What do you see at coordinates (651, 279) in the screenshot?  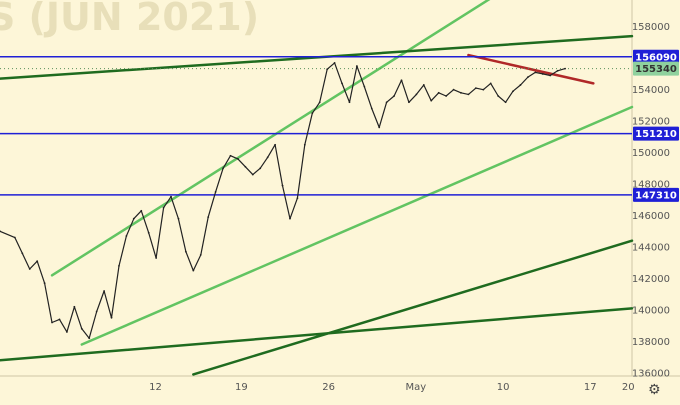 I see `y-tick-label: 142000` at bounding box center [651, 279].